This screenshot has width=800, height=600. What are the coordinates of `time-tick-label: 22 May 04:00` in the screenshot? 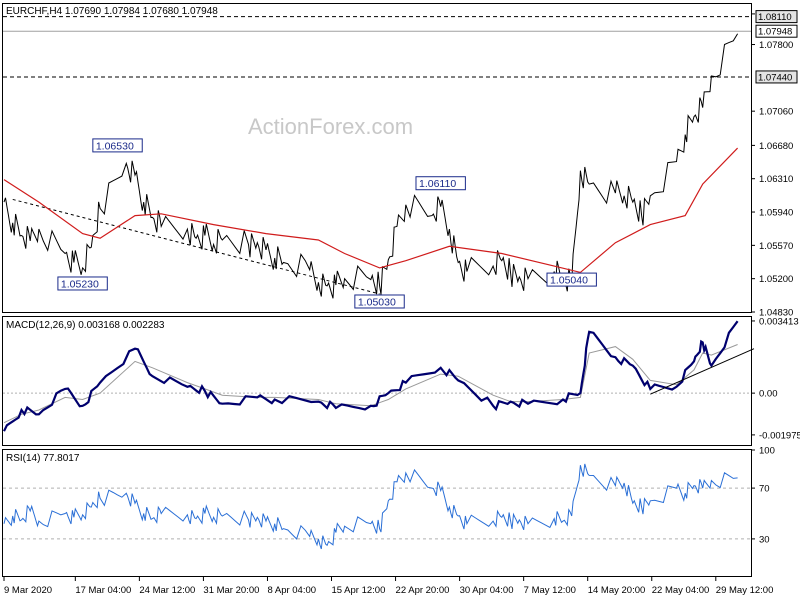 It's located at (681, 590).